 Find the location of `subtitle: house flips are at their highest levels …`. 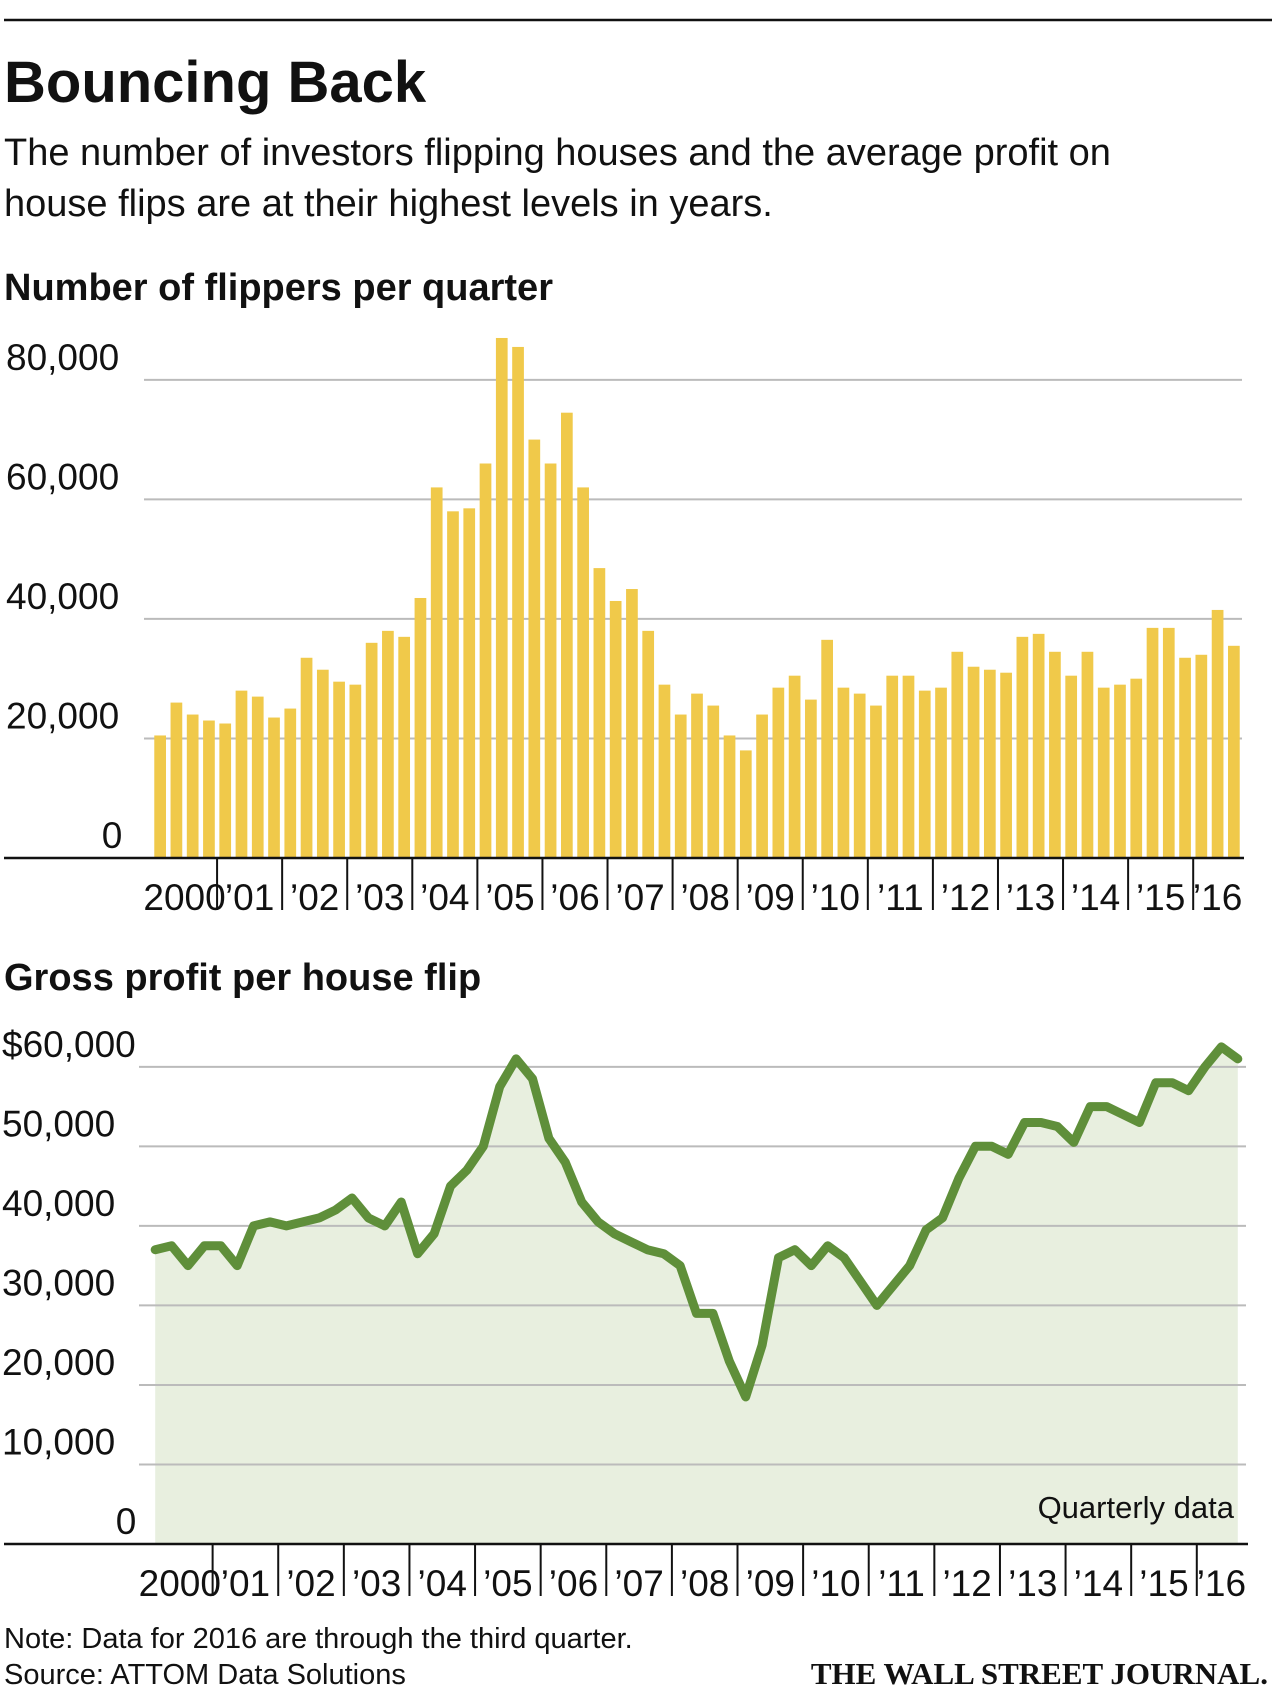

subtitle: house flips are at their highest levels … is located at coordinates (388, 204).